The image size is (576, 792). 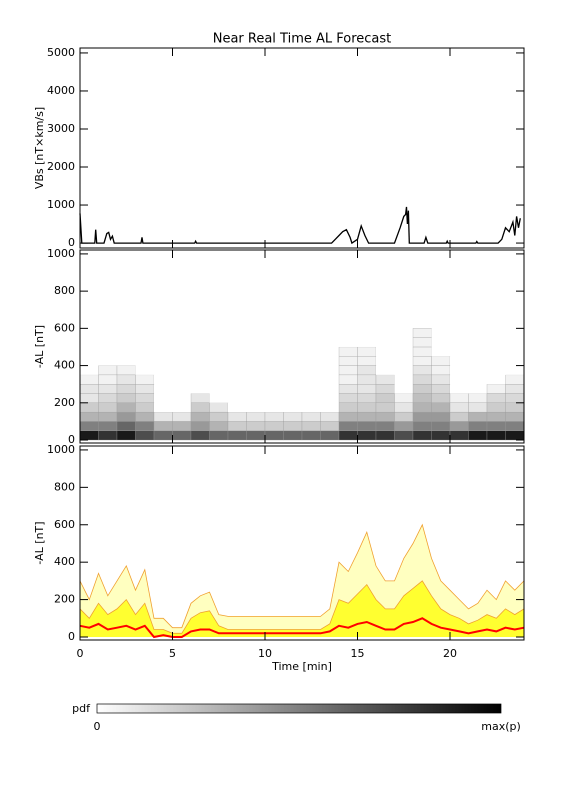 What do you see at coordinates (39, 148) in the screenshot?
I see `y-axis-label: VBs [nT×km/s]` at bounding box center [39, 148].